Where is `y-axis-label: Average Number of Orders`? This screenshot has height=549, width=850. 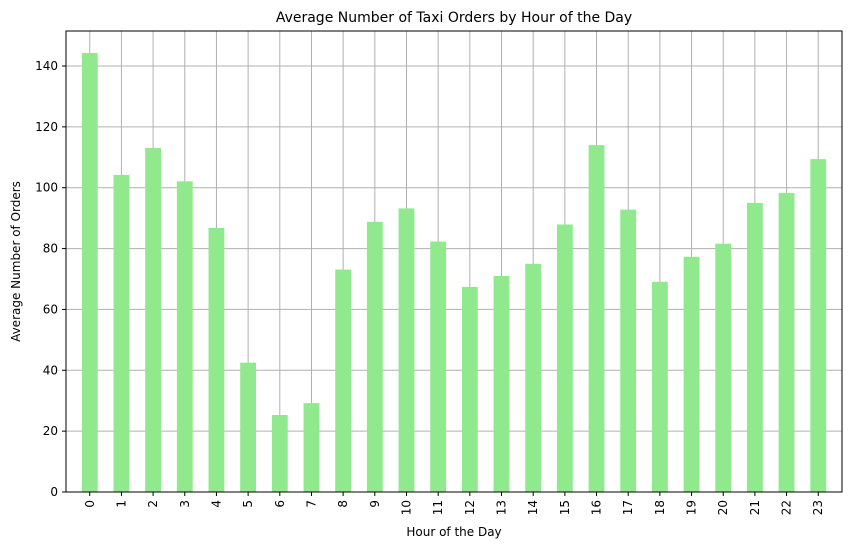
y-axis-label: Average Number of Orders is located at coordinates (16, 261).